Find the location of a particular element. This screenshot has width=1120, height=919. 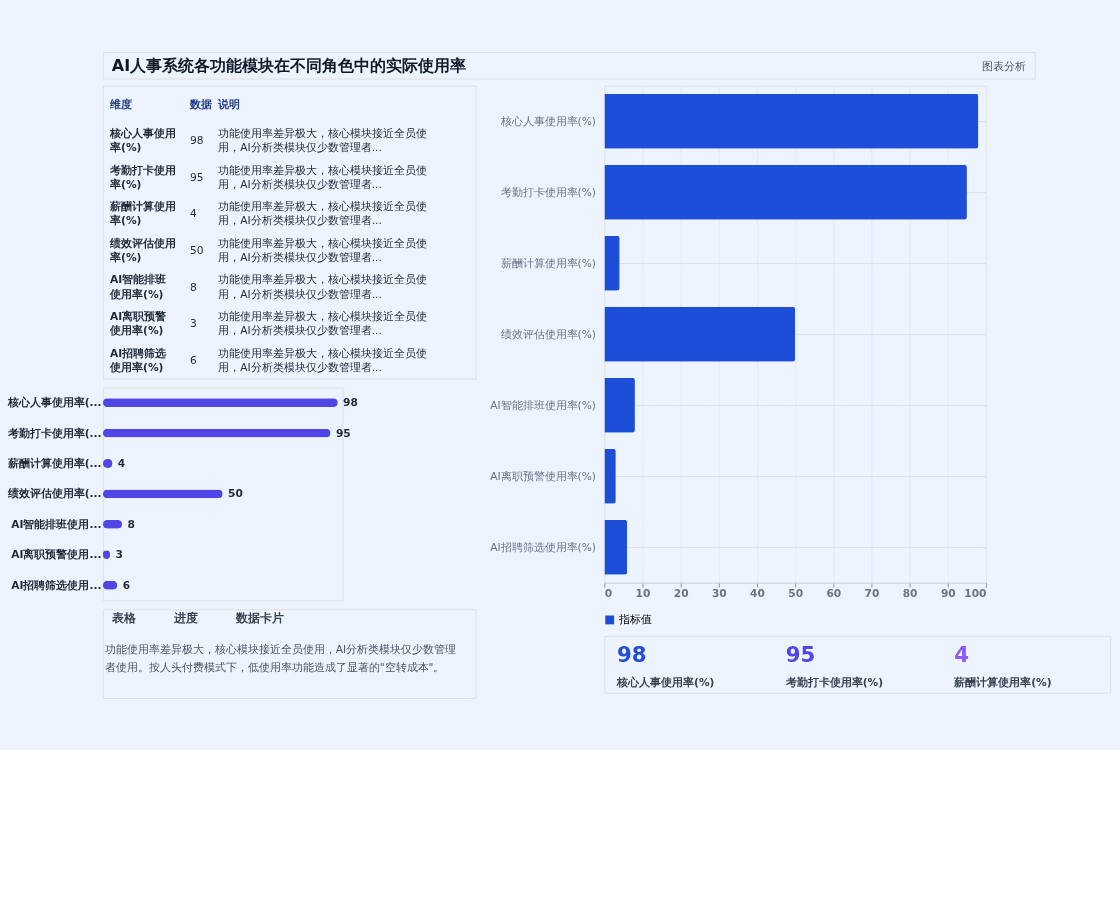

x-tick-label: 90 is located at coordinates (948, 594).